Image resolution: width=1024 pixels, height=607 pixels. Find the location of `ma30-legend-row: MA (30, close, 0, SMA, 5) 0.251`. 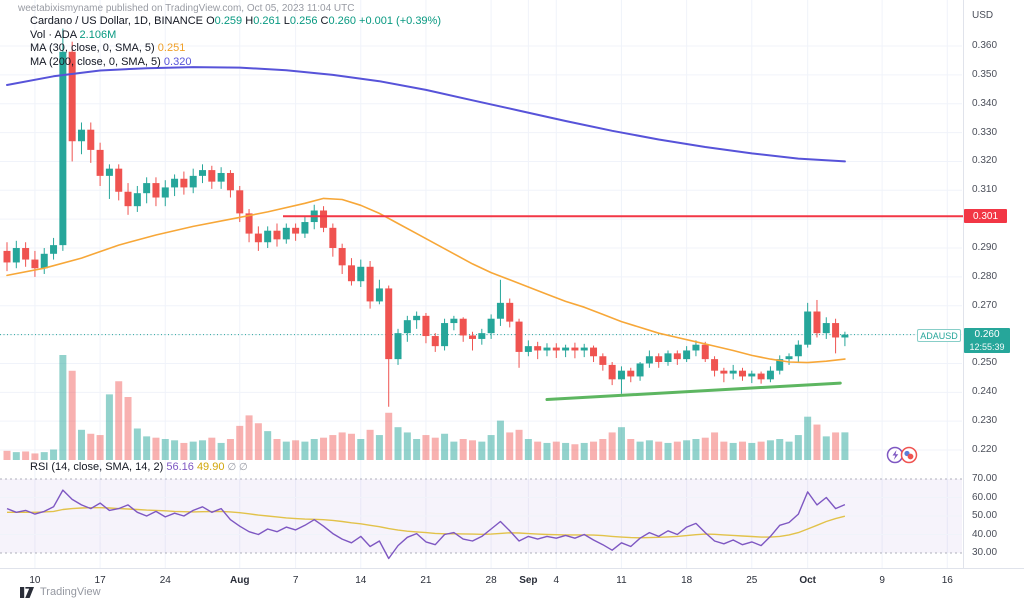

ma30-legend-row: MA (30, close, 0, SMA, 5) 0.251 is located at coordinates (235, 49).